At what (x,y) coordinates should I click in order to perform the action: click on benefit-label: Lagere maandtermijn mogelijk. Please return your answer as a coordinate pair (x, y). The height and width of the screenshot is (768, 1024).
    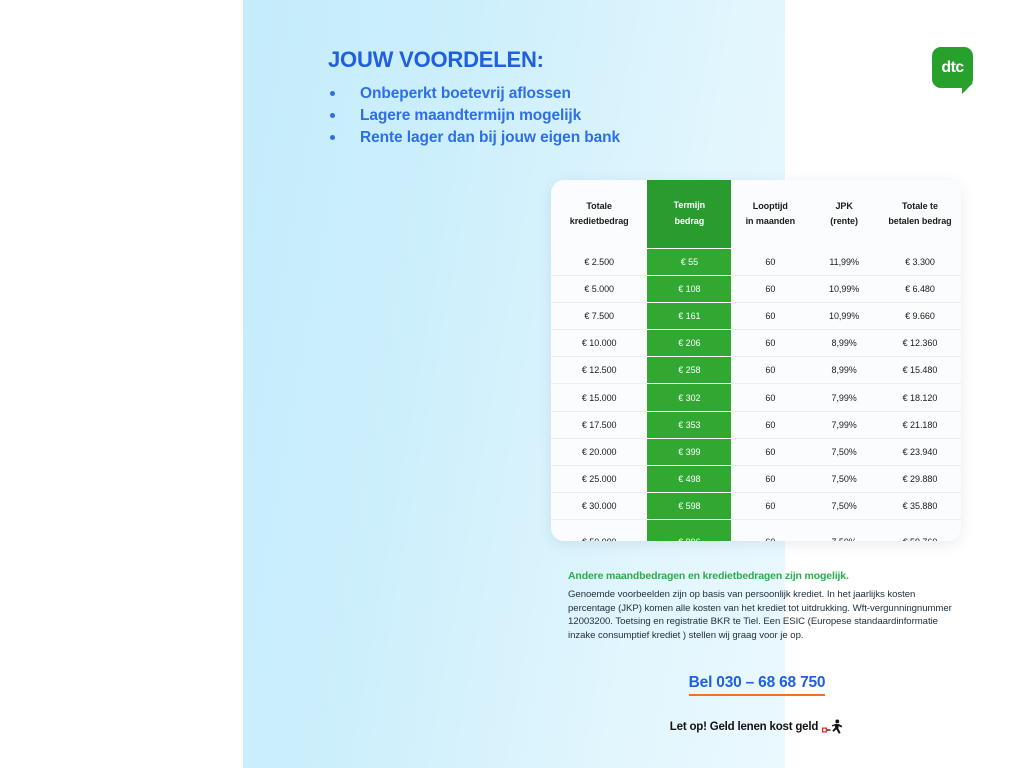
    Looking at the image, I should click on (471, 116).